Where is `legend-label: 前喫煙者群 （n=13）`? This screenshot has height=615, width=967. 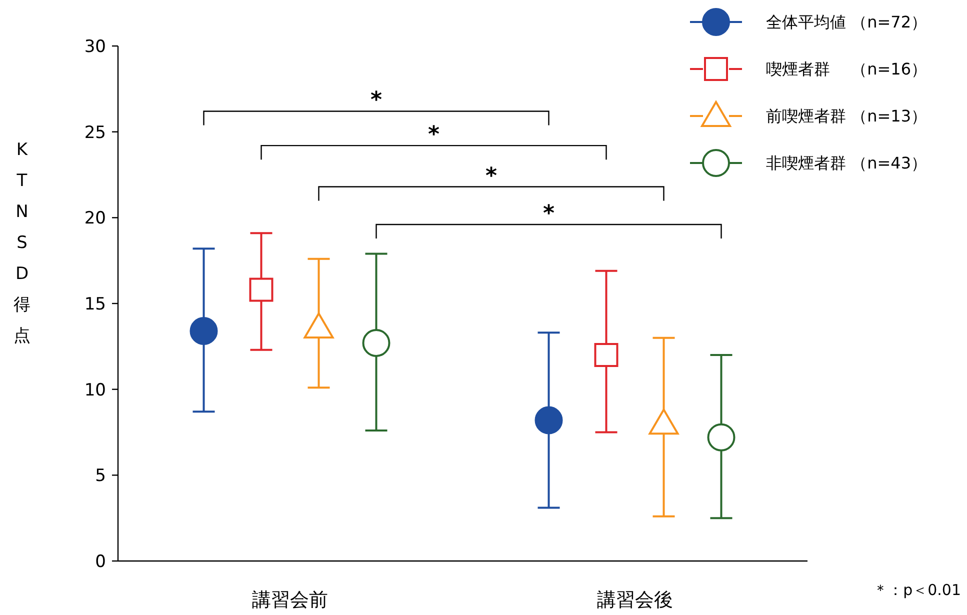 legend-label: 前喫煙者群 （n=13） is located at coordinates (846, 116).